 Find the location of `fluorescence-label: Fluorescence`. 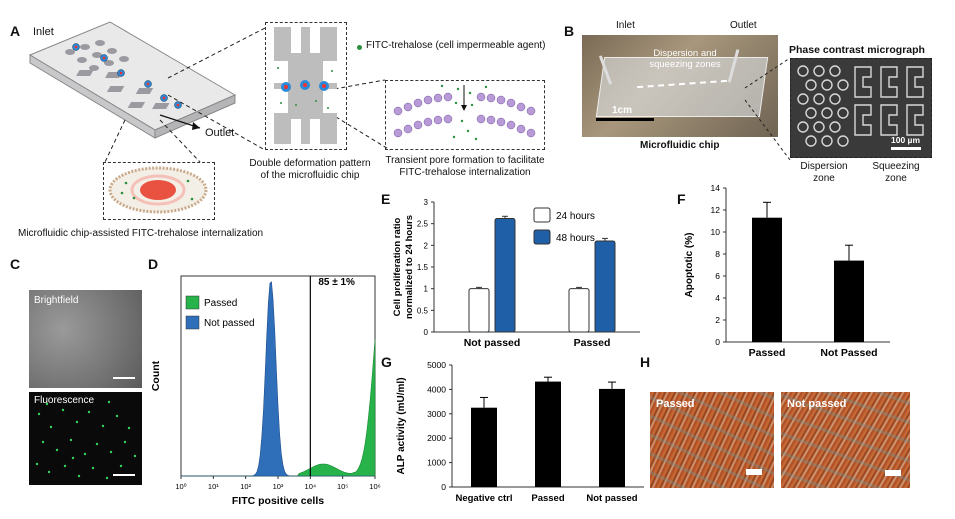

fluorescence-label: Fluorescence is located at coordinates (64, 400).